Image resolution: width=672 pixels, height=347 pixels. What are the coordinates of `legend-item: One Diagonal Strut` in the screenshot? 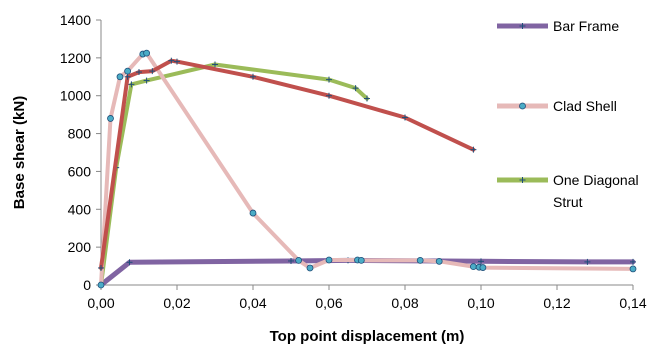 It's located at (568, 191).